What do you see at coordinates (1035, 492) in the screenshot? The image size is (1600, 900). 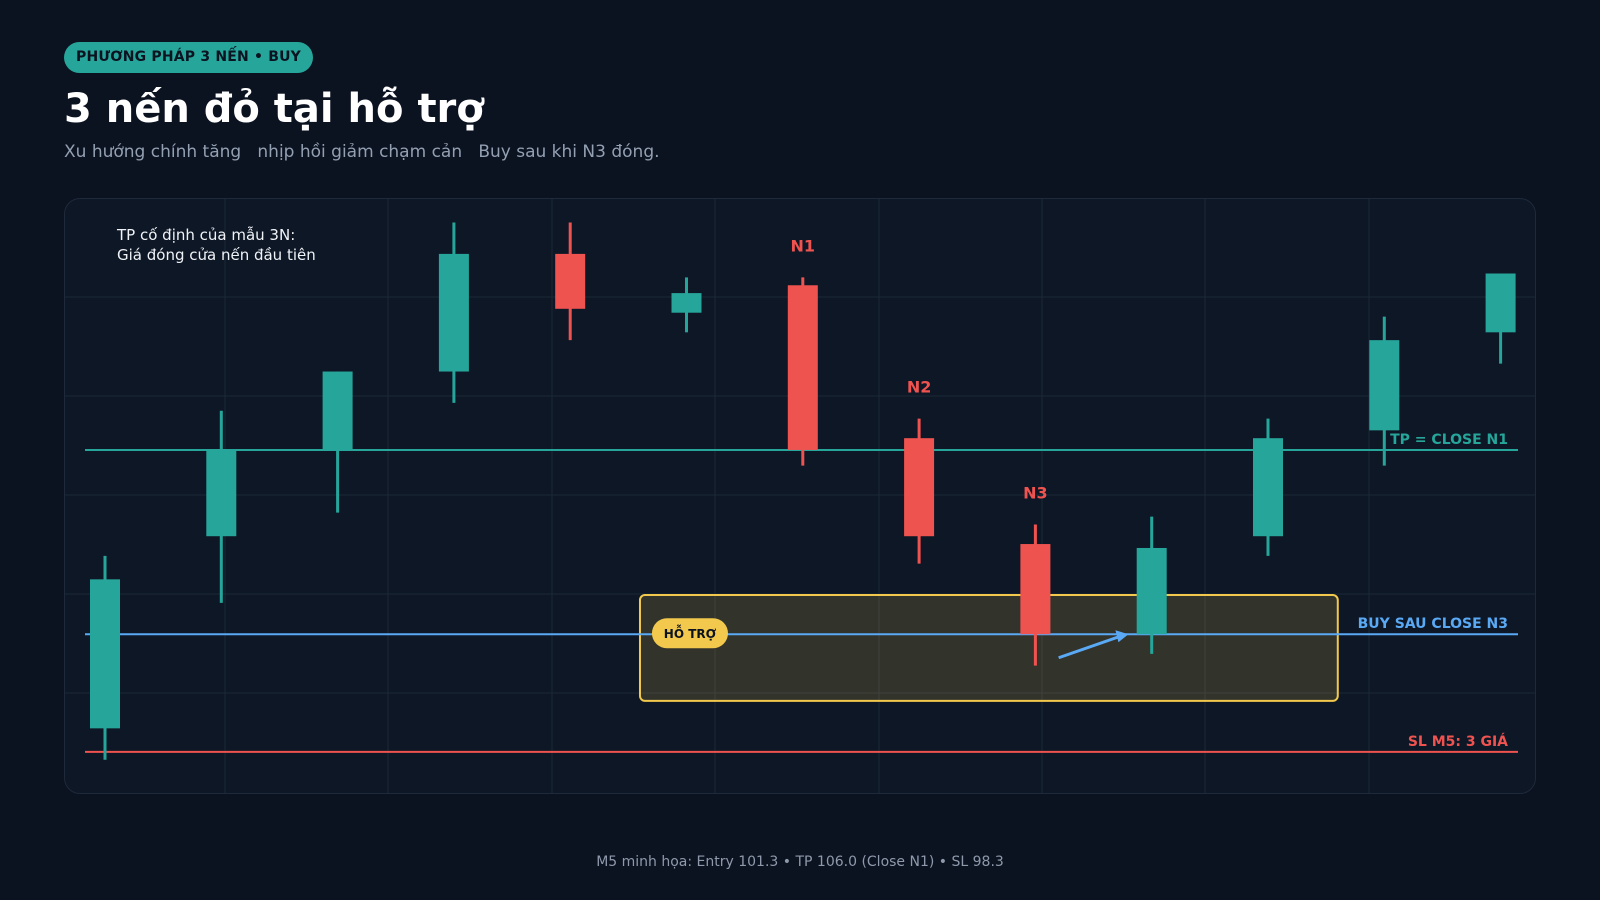 I see `candle-label-n3: N3` at bounding box center [1035, 492].